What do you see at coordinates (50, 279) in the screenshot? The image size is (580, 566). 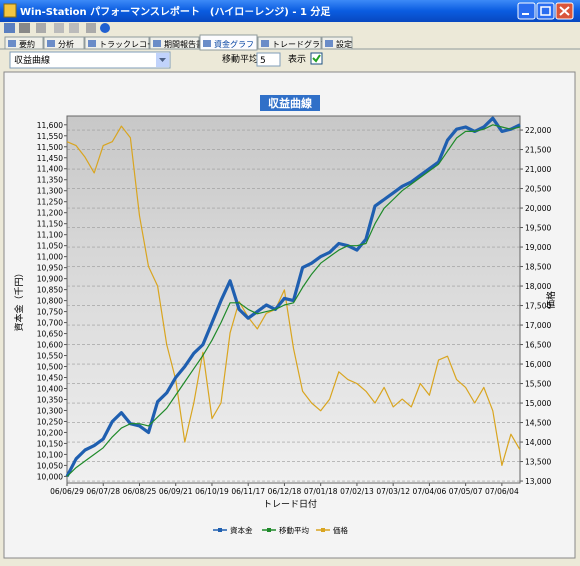 I see `y-tick-label: 10,900` at bounding box center [50, 279].